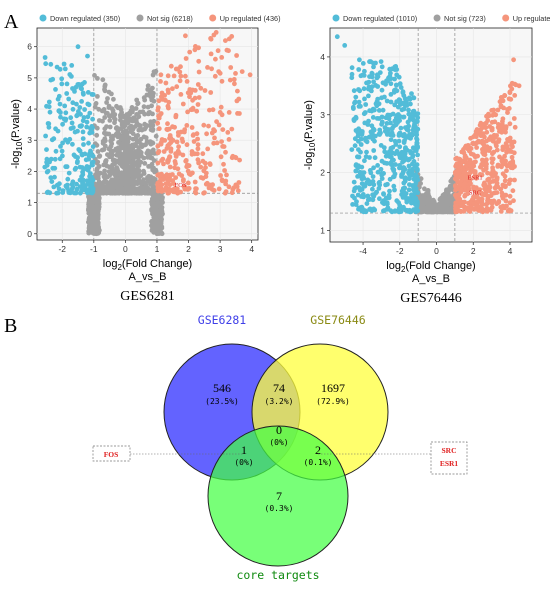 Image resolution: width=550 pixels, height=590 pixels. I want to click on y-axis-label-gse76446: -log10(P.value), so click(310, 135).